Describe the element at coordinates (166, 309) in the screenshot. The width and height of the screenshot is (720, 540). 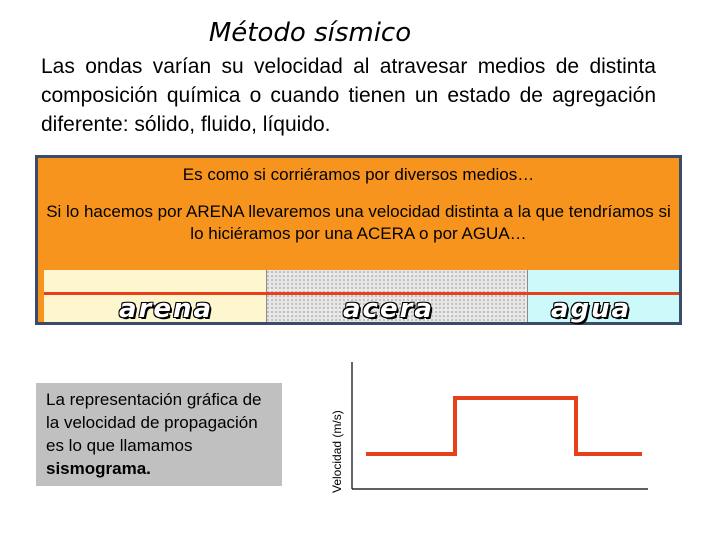
I see `arena-label: arena` at that location.